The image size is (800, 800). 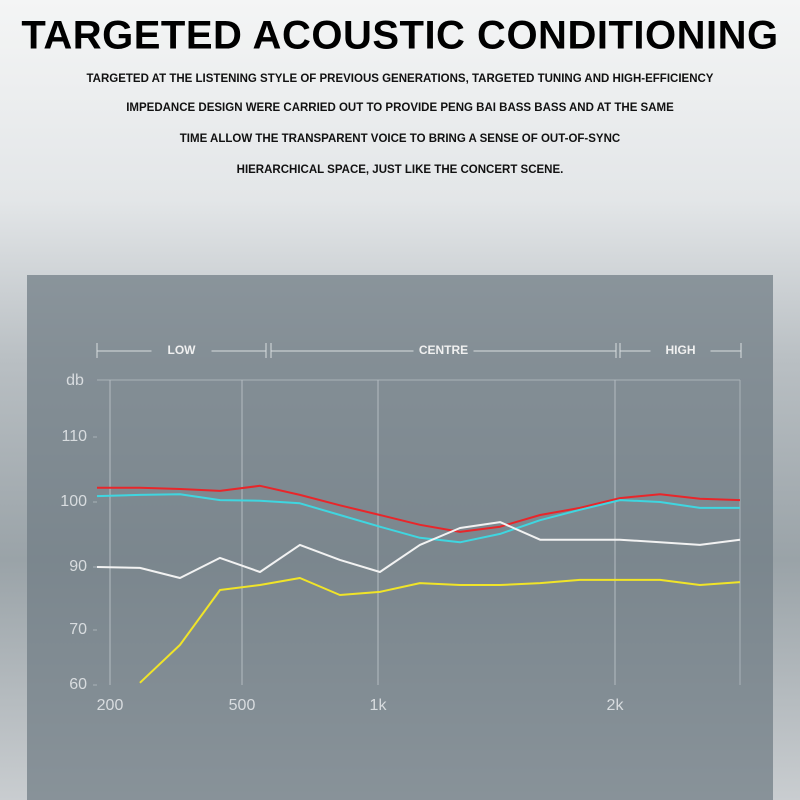 I want to click on band-label: LOW, so click(x=182, y=350).